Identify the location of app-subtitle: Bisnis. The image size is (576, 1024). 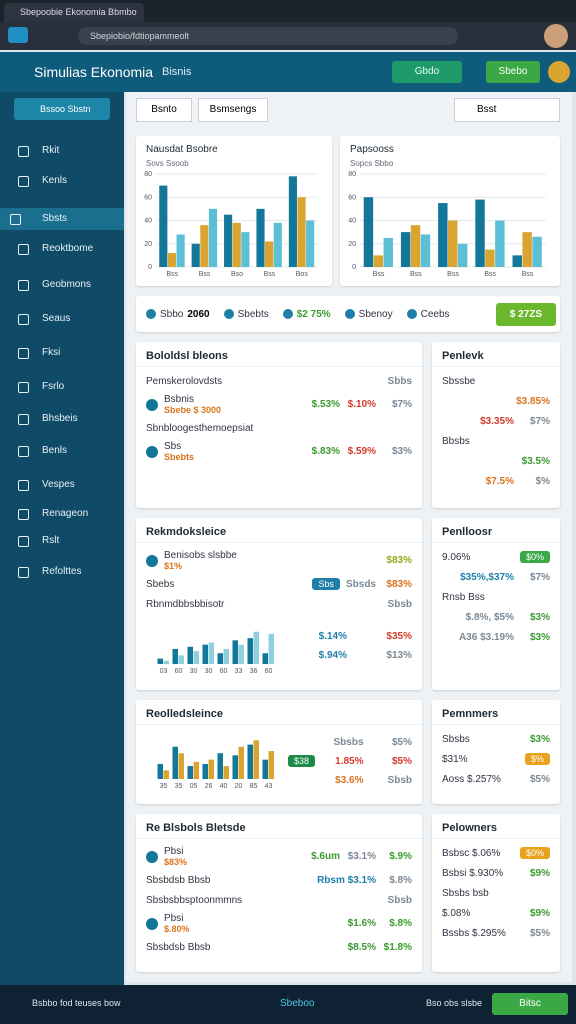
(177, 72).